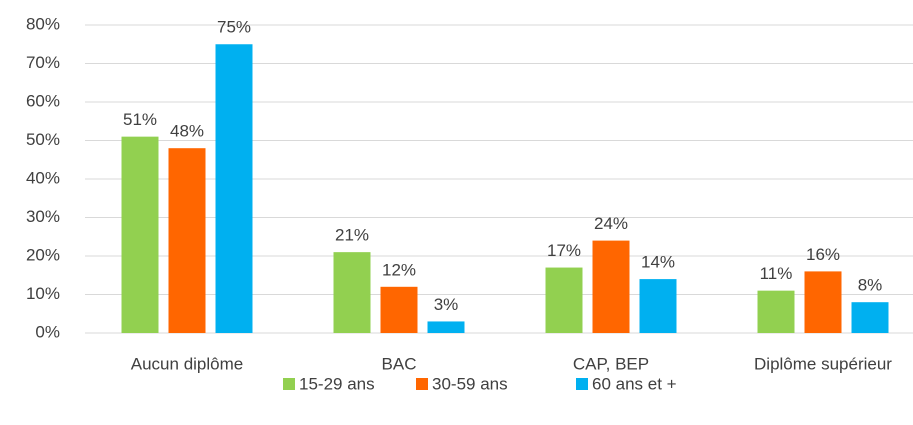 The image size is (913, 425). I want to click on y-tick-label: 50%, so click(43, 139).